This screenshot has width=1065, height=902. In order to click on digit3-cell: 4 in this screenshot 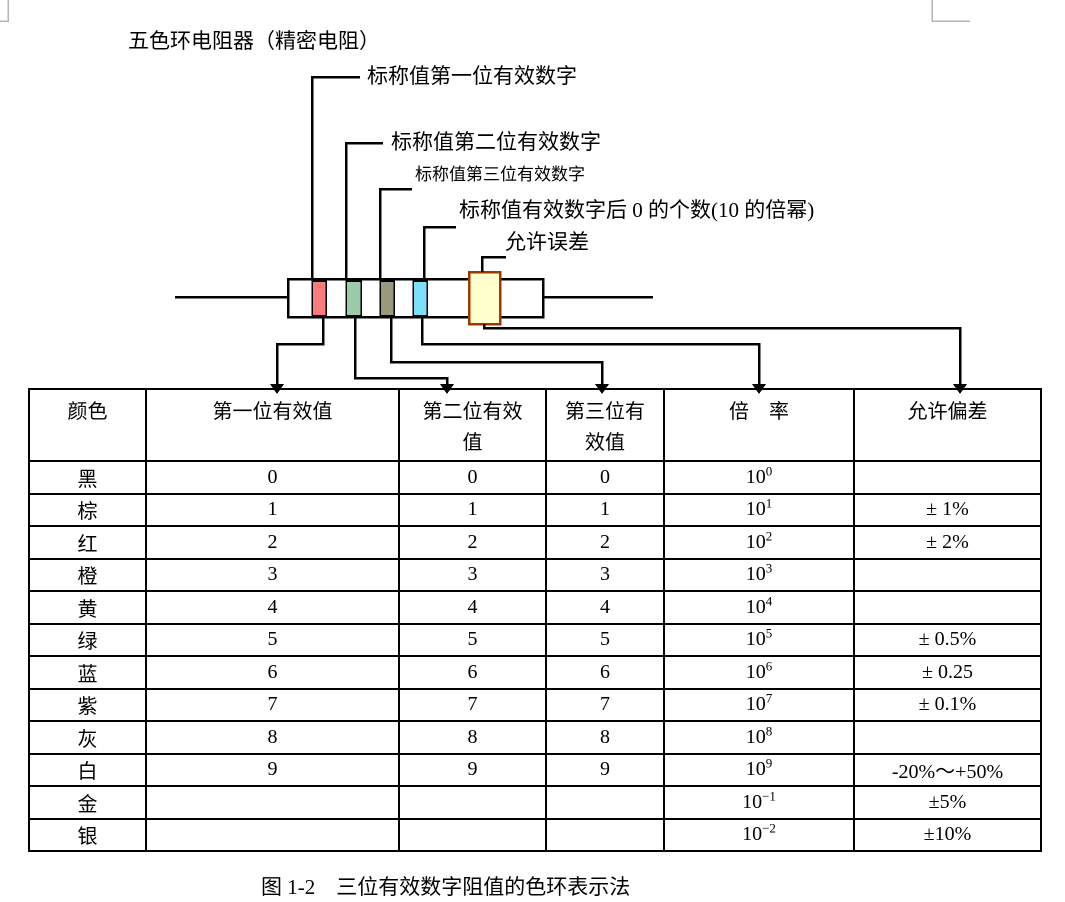, I will do `click(605, 607)`.